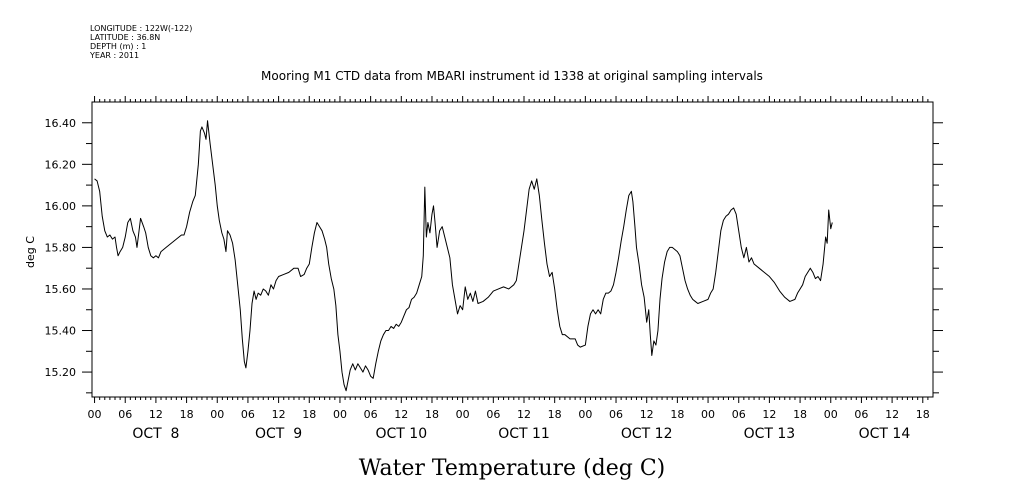 The height and width of the screenshot is (504, 1009). What do you see at coordinates (141, 28) in the screenshot?
I see `meta-line-longitude: LONGITUDE : 122W(-122)` at bounding box center [141, 28].